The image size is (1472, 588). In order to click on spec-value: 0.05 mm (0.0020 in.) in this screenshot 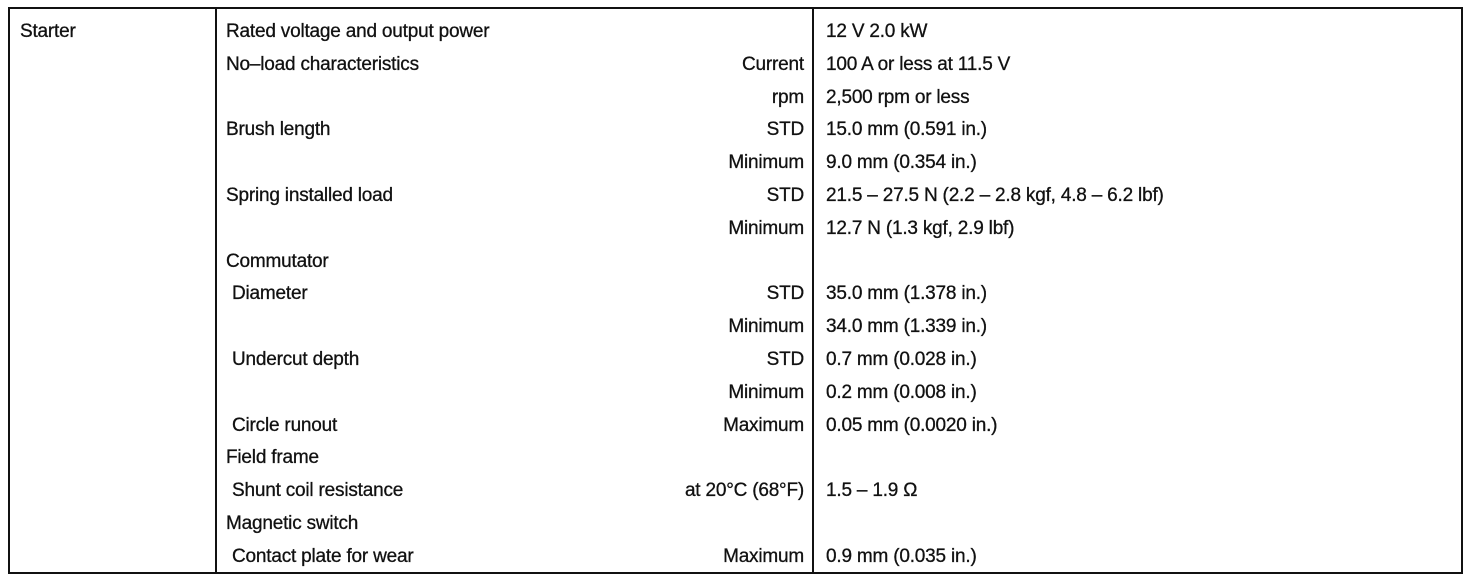, I will do `click(912, 425)`.